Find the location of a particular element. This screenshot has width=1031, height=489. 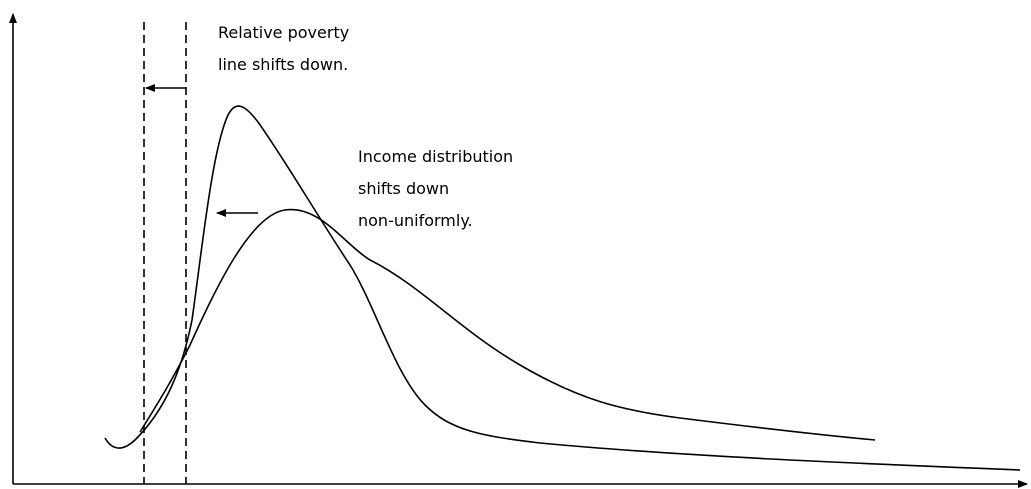

annotation-line: shifts down is located at coordinates (403, 188).